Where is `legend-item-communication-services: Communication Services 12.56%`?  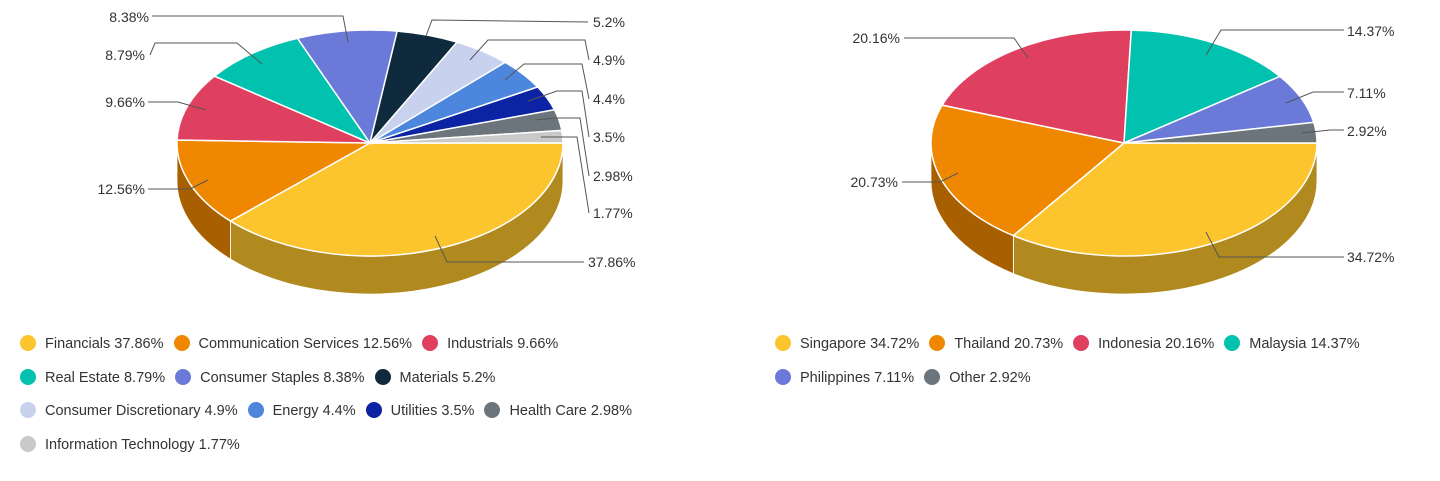 legend-item-communication-services: Communication Services 12.56% is located at coordinates (293, 345).